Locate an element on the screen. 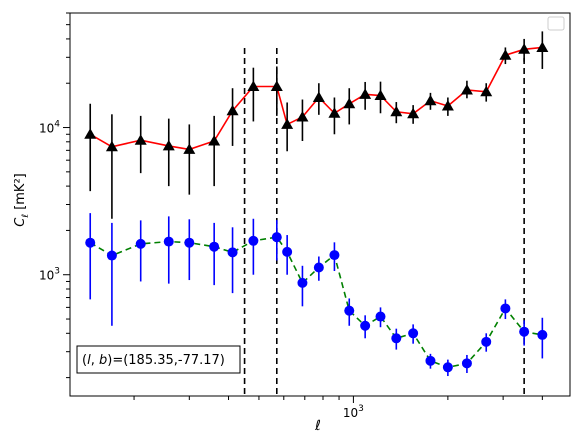 The height and width of the screenshot is (441, 580). y-axis-label: Cℓ [mK²] is located at coordinates (22, 199).